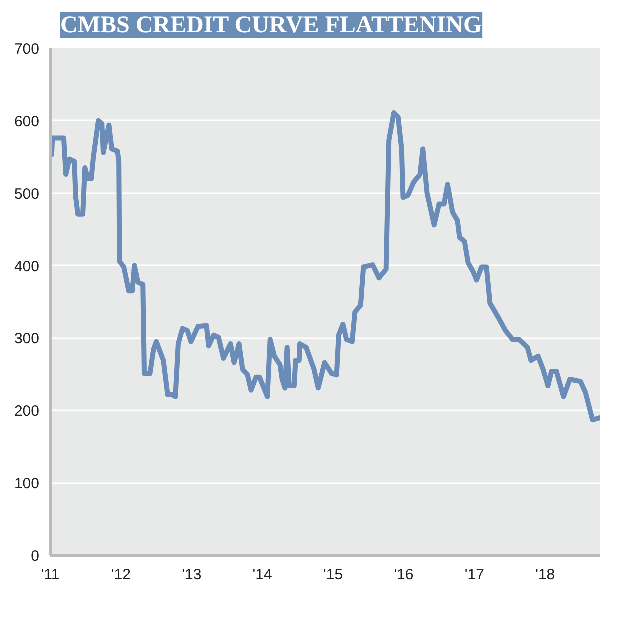  I want to click on y-tick-label: 100, so click(27, 484).